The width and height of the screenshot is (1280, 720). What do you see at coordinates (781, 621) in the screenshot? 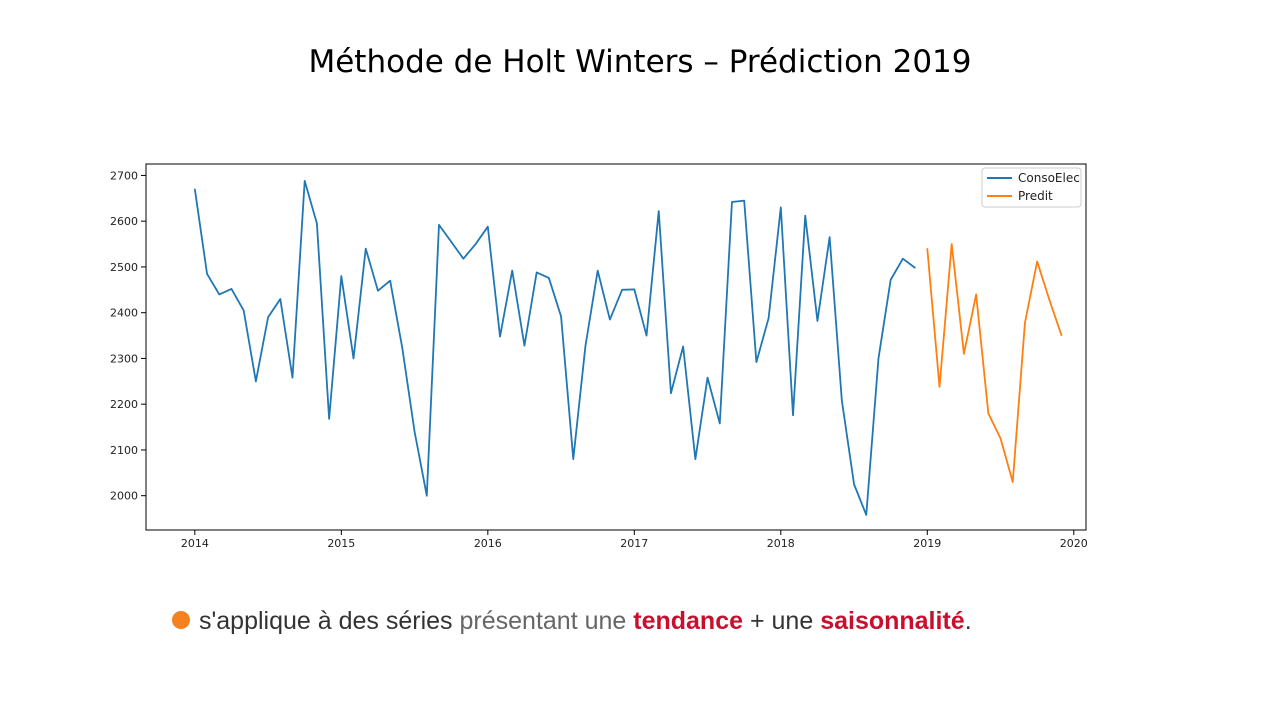
I see `caption-part-4: + une` at bounding box center [781, 621].